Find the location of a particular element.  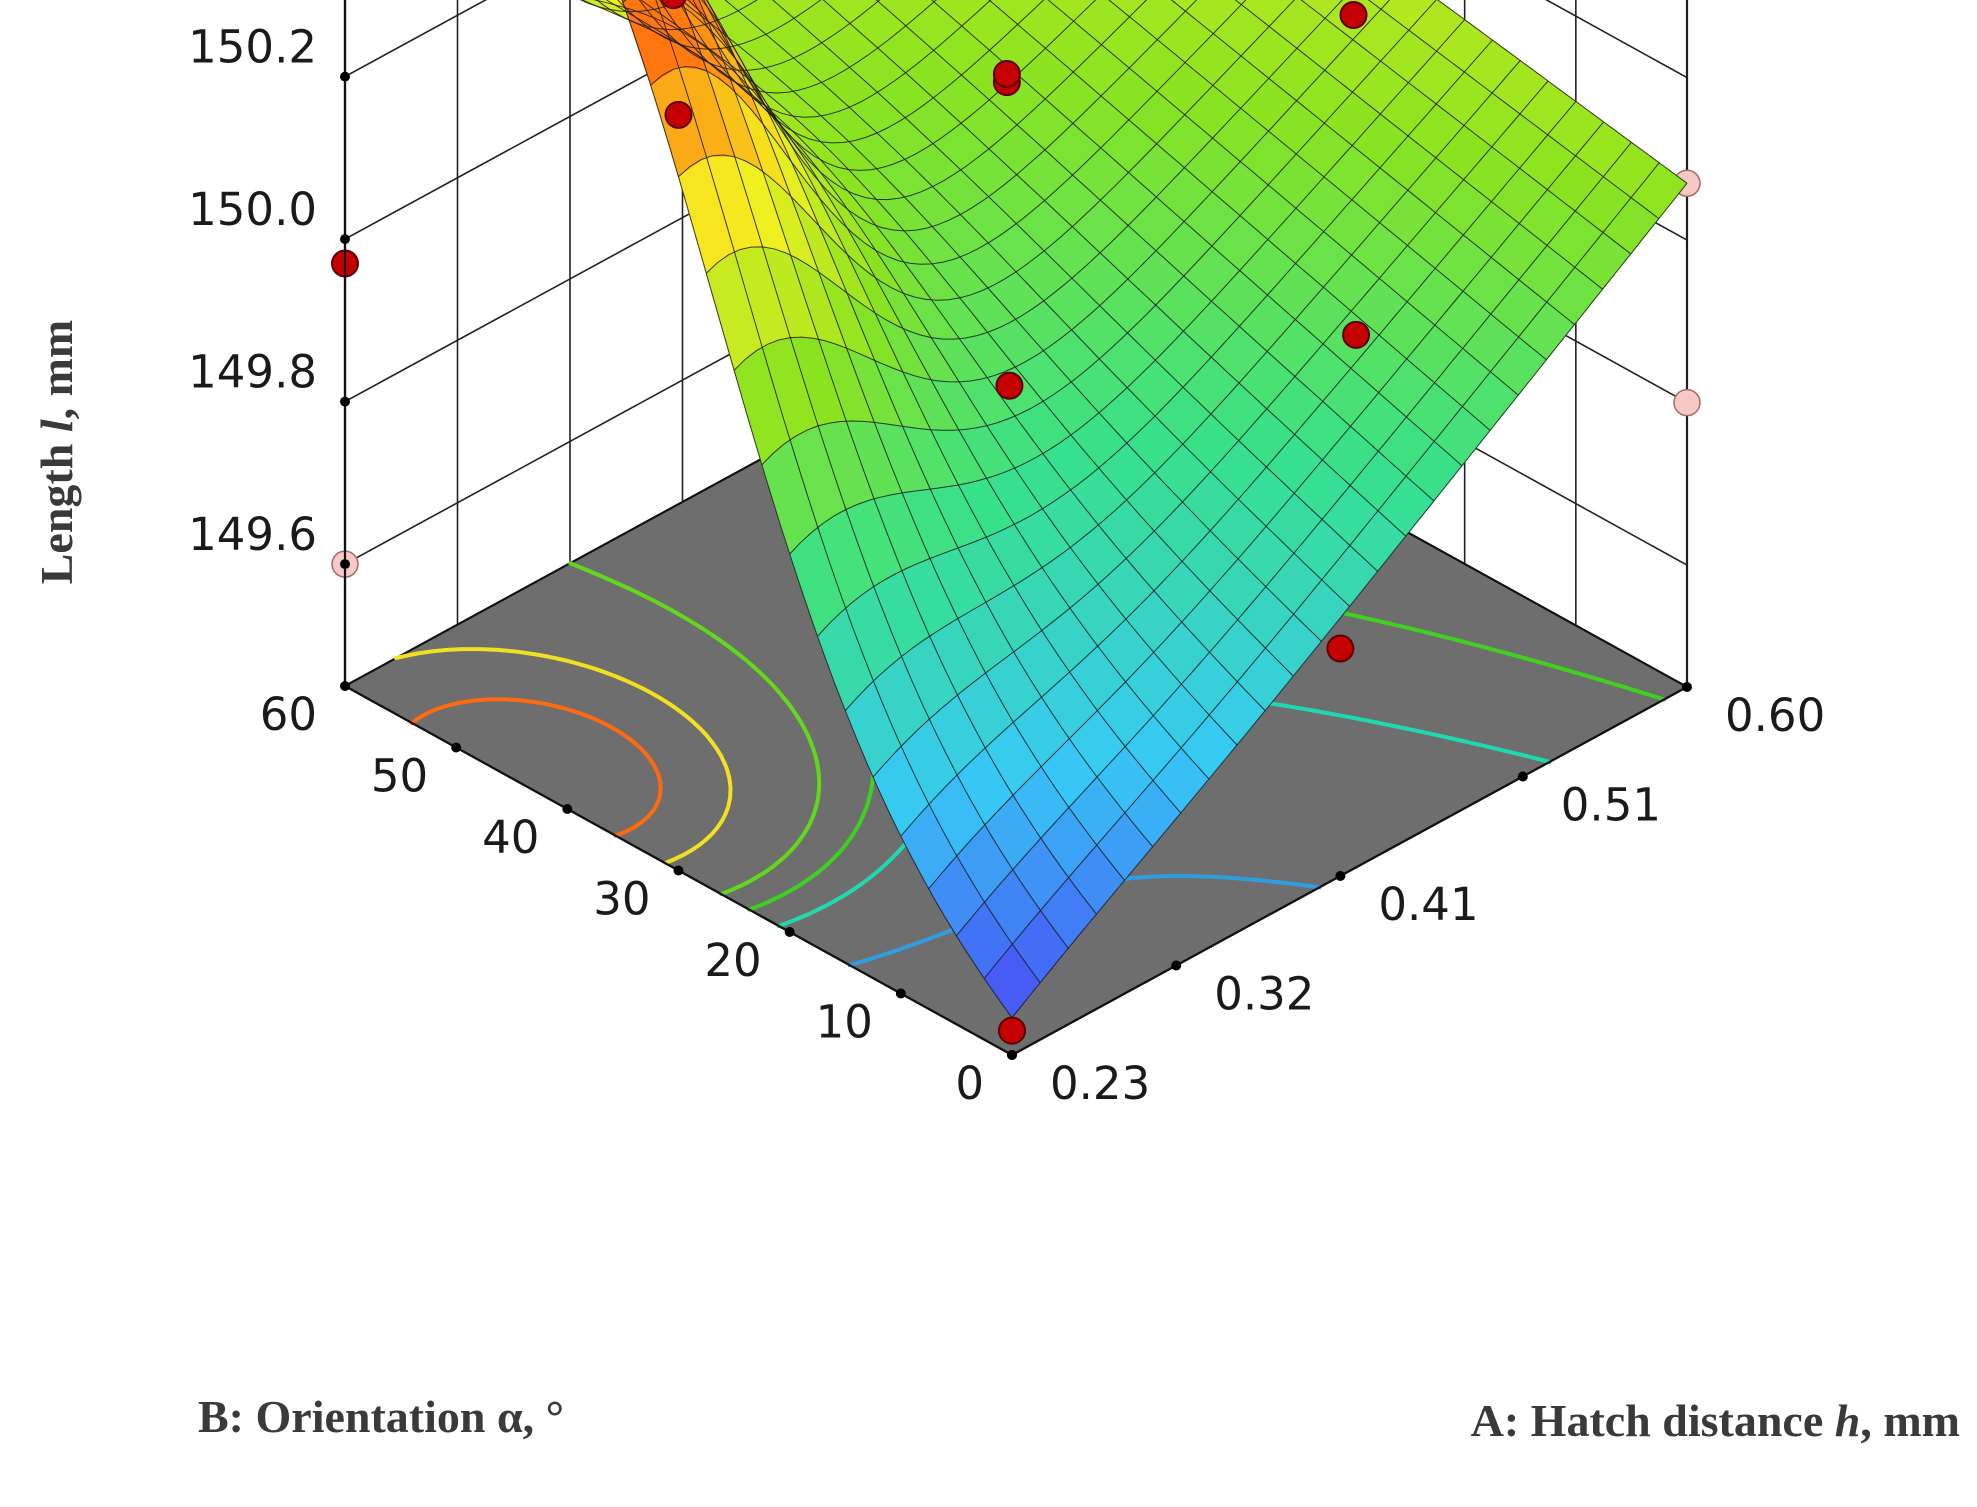

y-tick-label: 0 is located at coordinates (969, 1083).